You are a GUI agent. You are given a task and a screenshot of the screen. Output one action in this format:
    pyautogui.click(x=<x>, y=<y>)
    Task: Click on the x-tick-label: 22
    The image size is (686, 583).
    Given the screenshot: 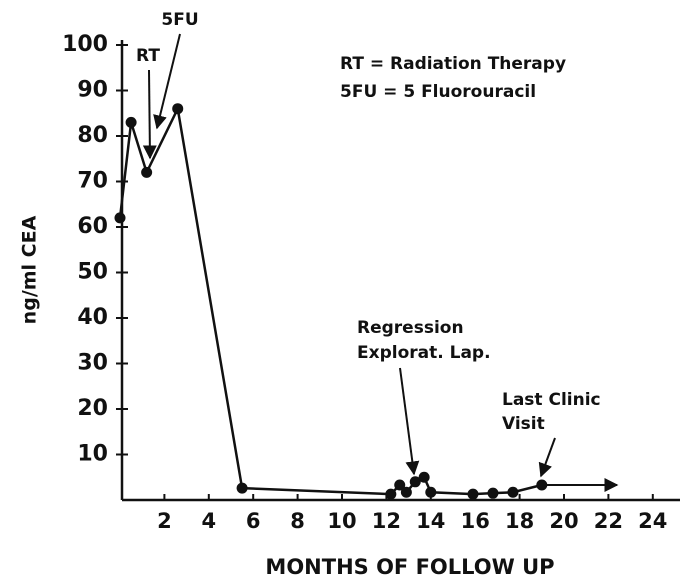 What is the action you would take?
    pyautogui.click(x=608, y=521)
    